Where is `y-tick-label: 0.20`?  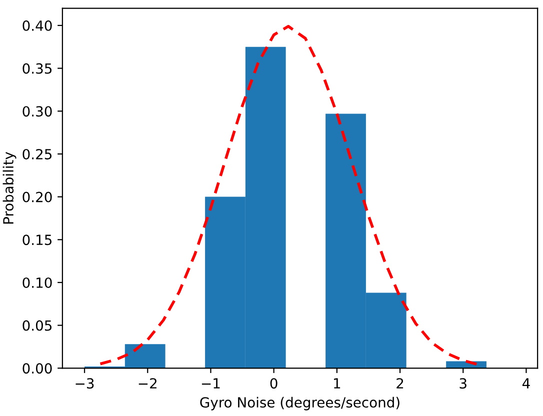 y-tick-label: 0.20 is located at coordinates (37, 197).